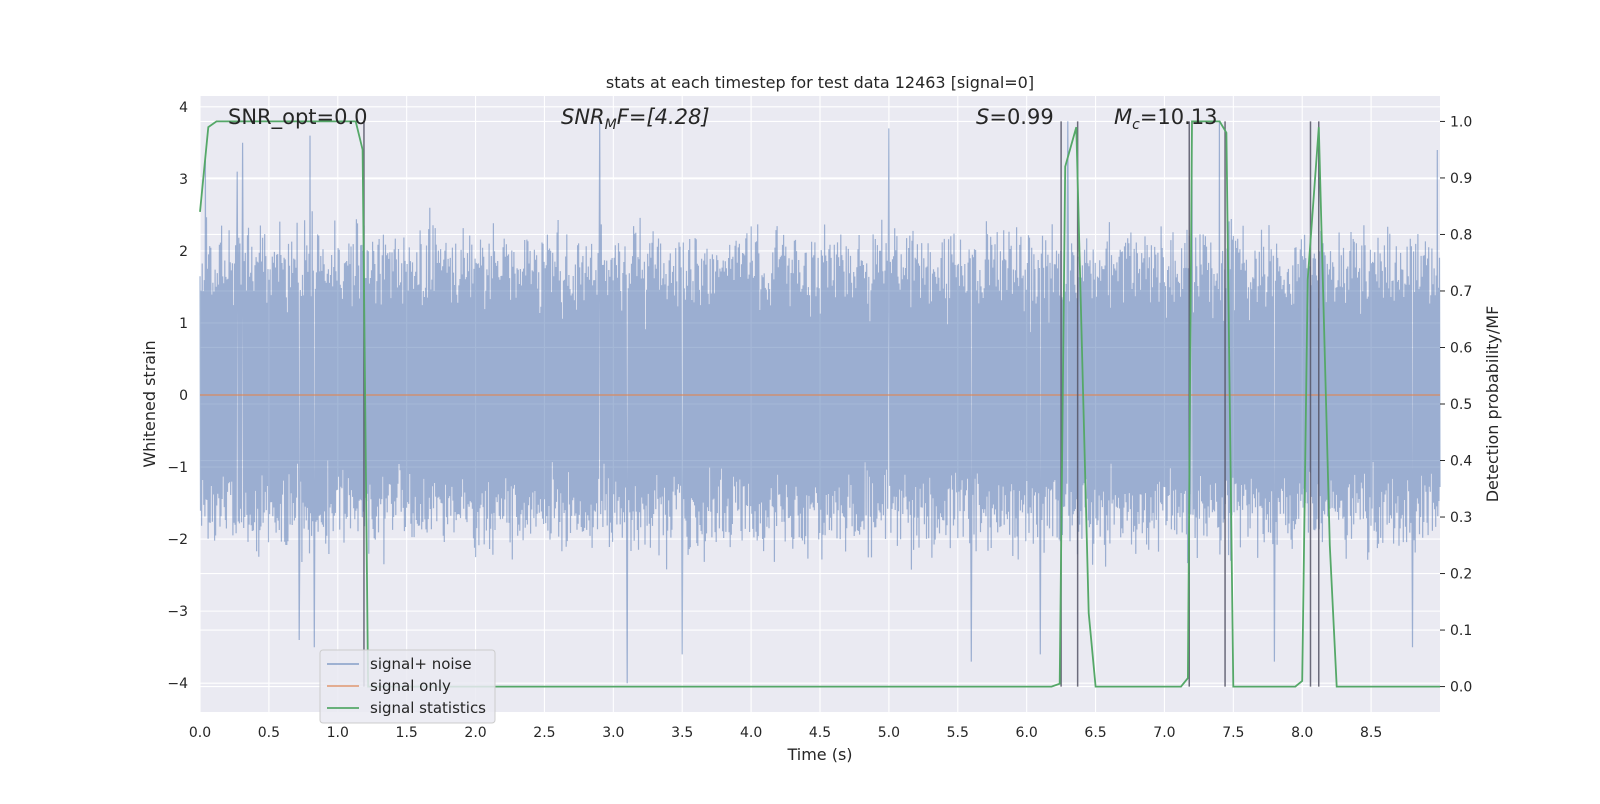  Describe the element at coordinates (1461, 688) in the screenshot. I see `y-right-tick-label: 0.0` at that location.